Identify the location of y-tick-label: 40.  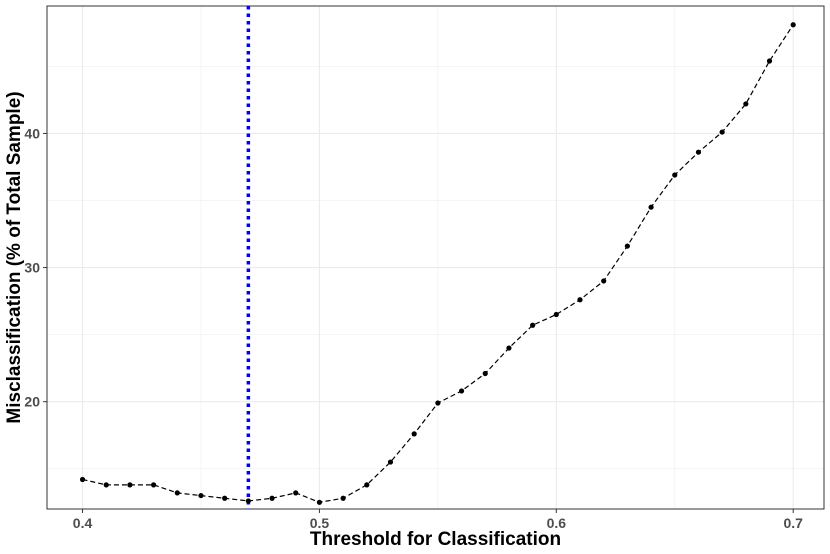
(32, 133).